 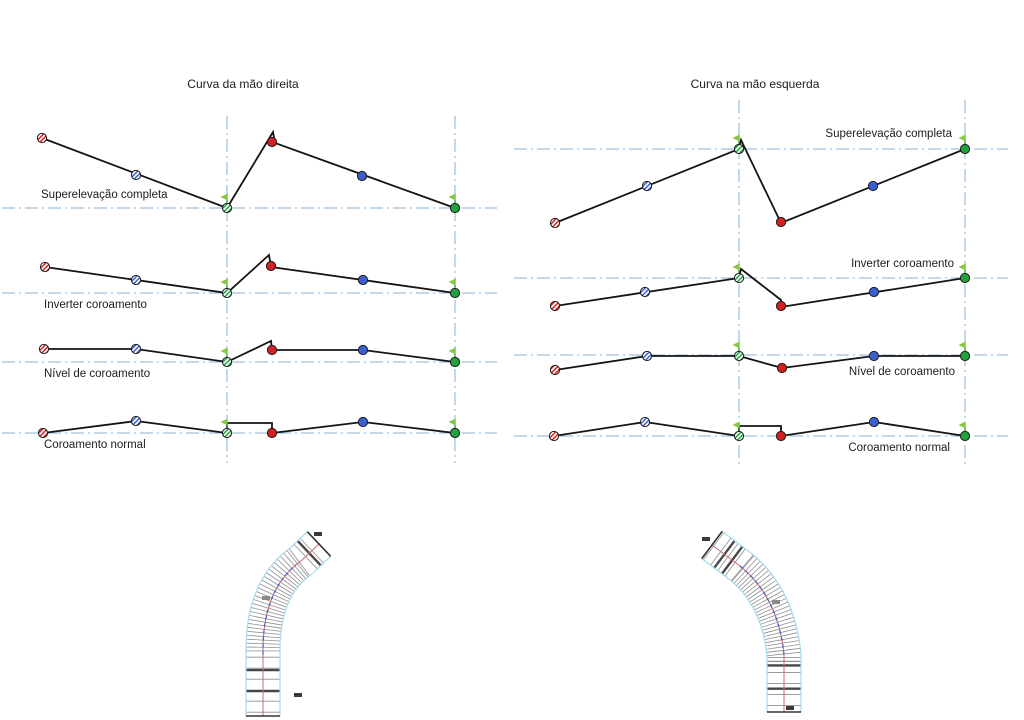 What do you see at coordinates (95, 305) in the screenshot?
I see `label-reverse-crown-left: Inverter coroamento` at bounding box center [95, 305].